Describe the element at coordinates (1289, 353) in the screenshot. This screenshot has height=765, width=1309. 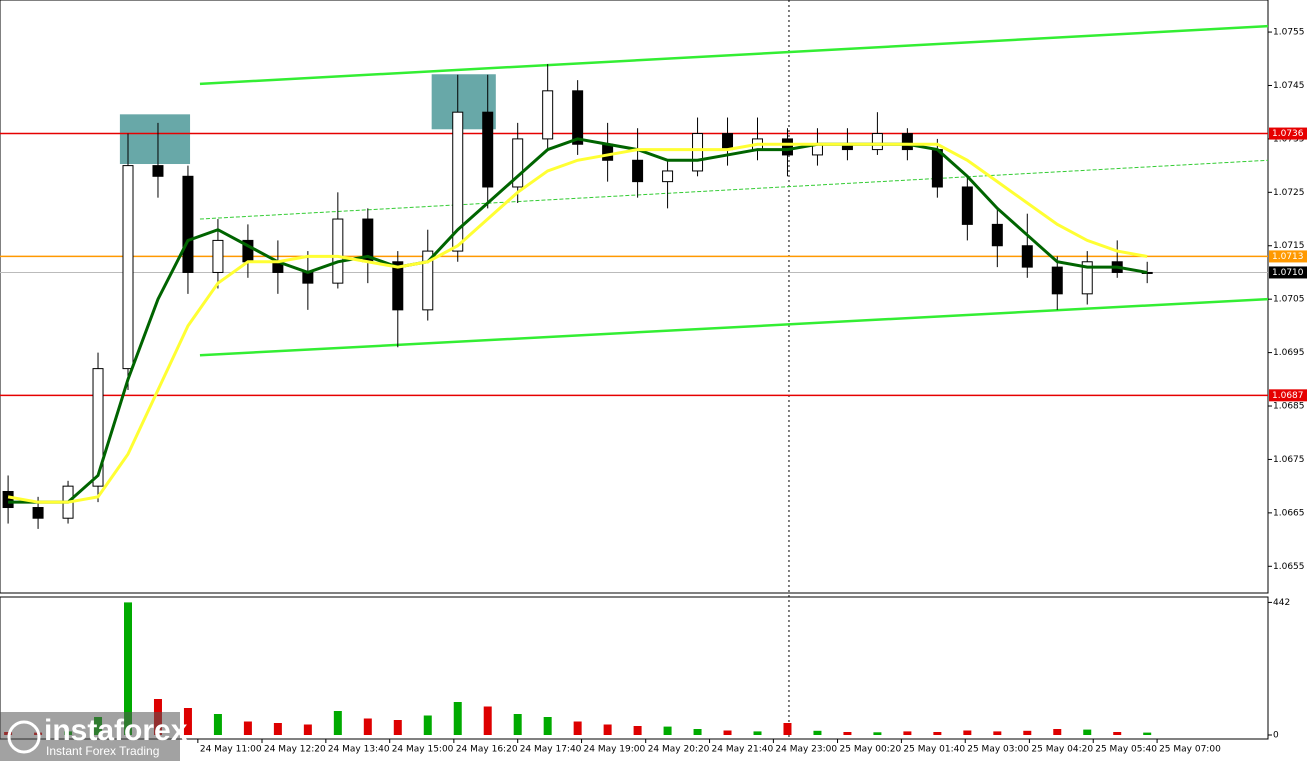
I see `y-tick-label: 1.0695` at that location.